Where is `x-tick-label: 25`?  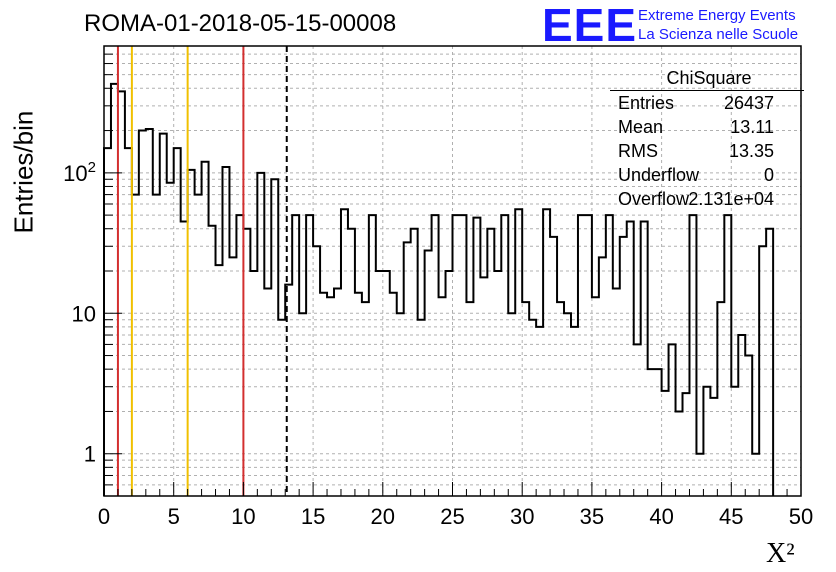
x-tick-label: 25 is located at coordinates (452, 516).